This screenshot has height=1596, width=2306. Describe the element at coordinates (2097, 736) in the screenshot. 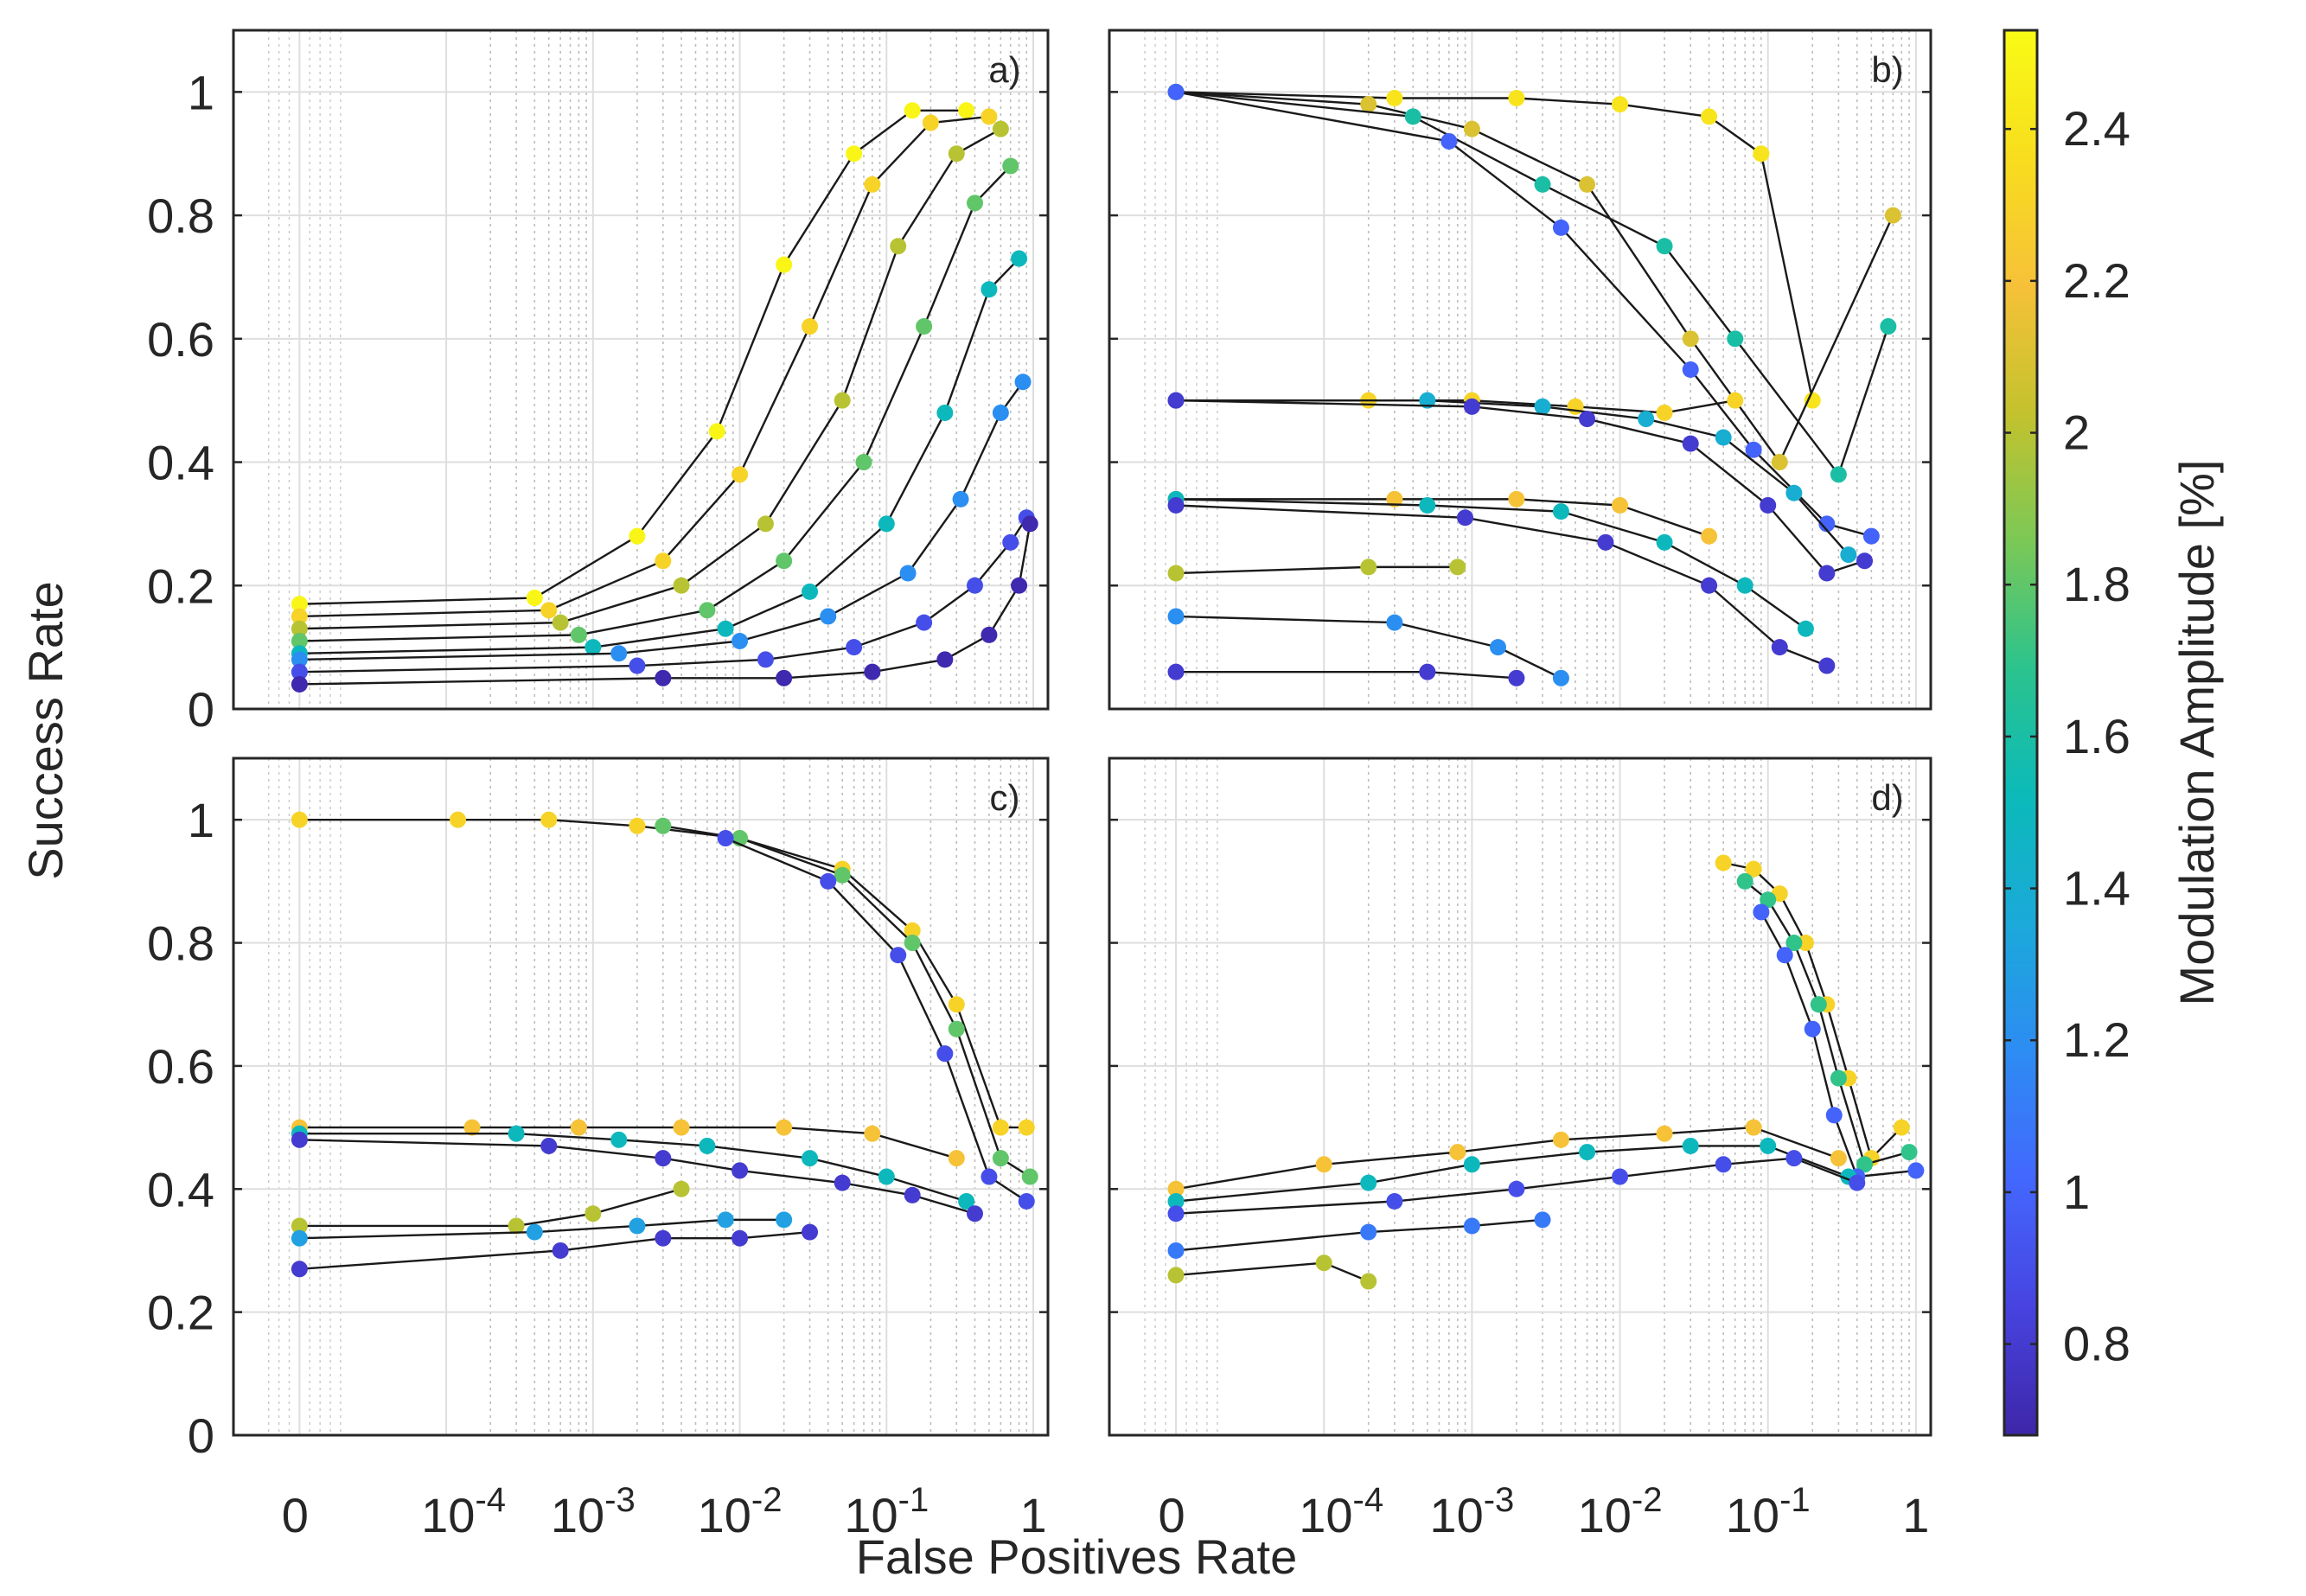

I see `colorbar-tick-label: 1.6` at that location.